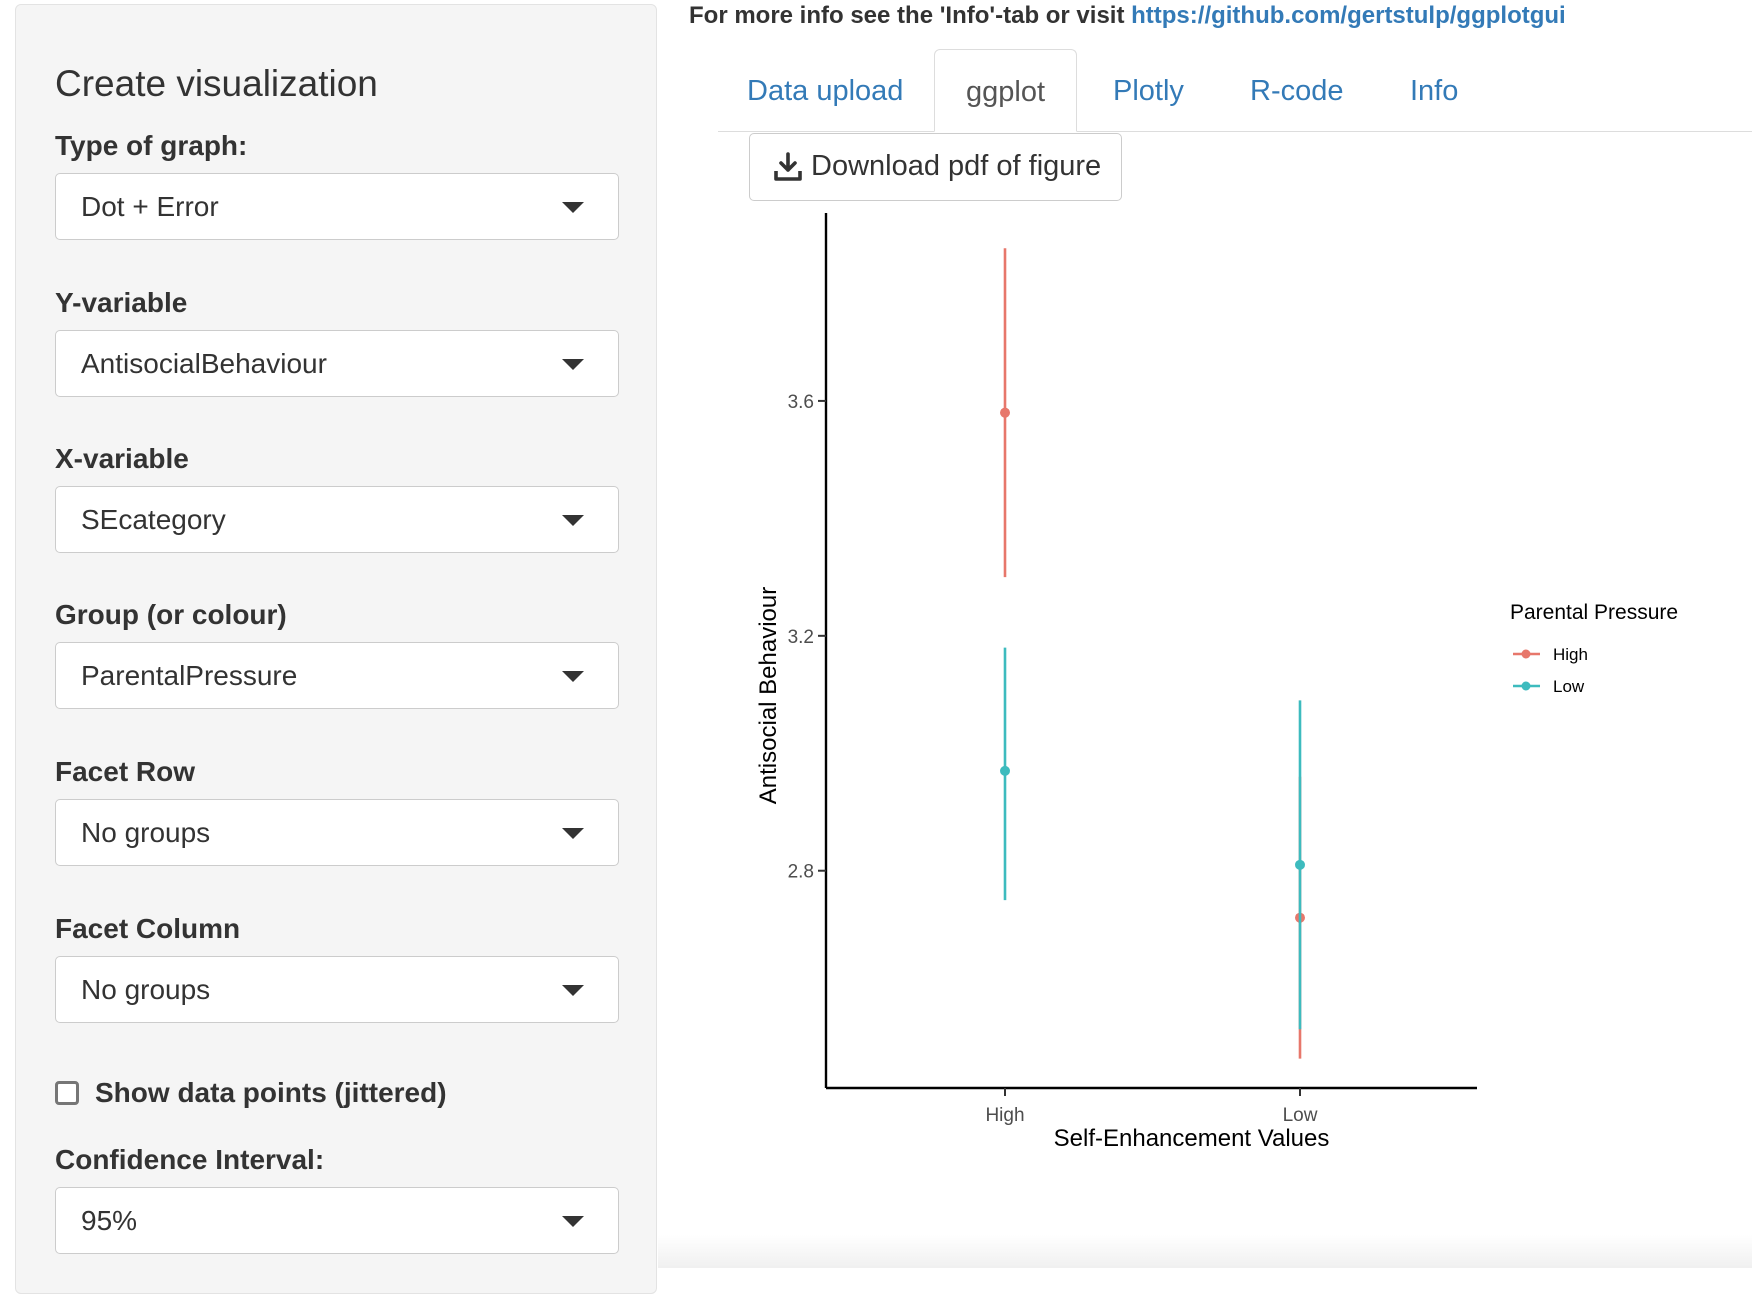 The height and width of the screenshot is (1294, 1752). Describe the element at coordinates (67, 1093) in the screenshot. I see `show-data-points-checkbox` at that location.